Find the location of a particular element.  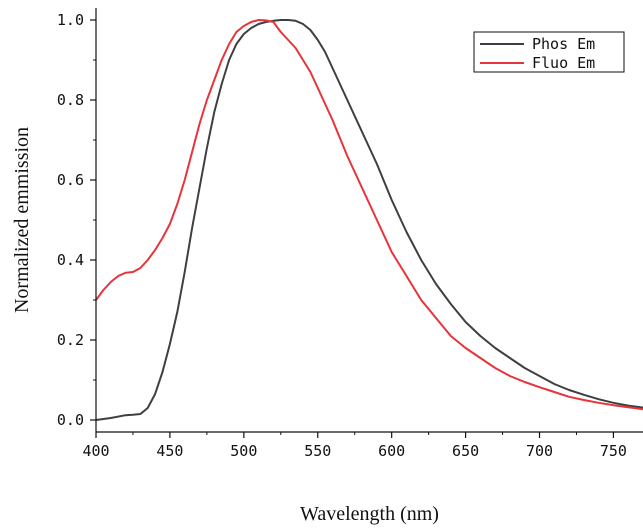

y-tick-label: 0.4 is located at coordinates (70, 260).